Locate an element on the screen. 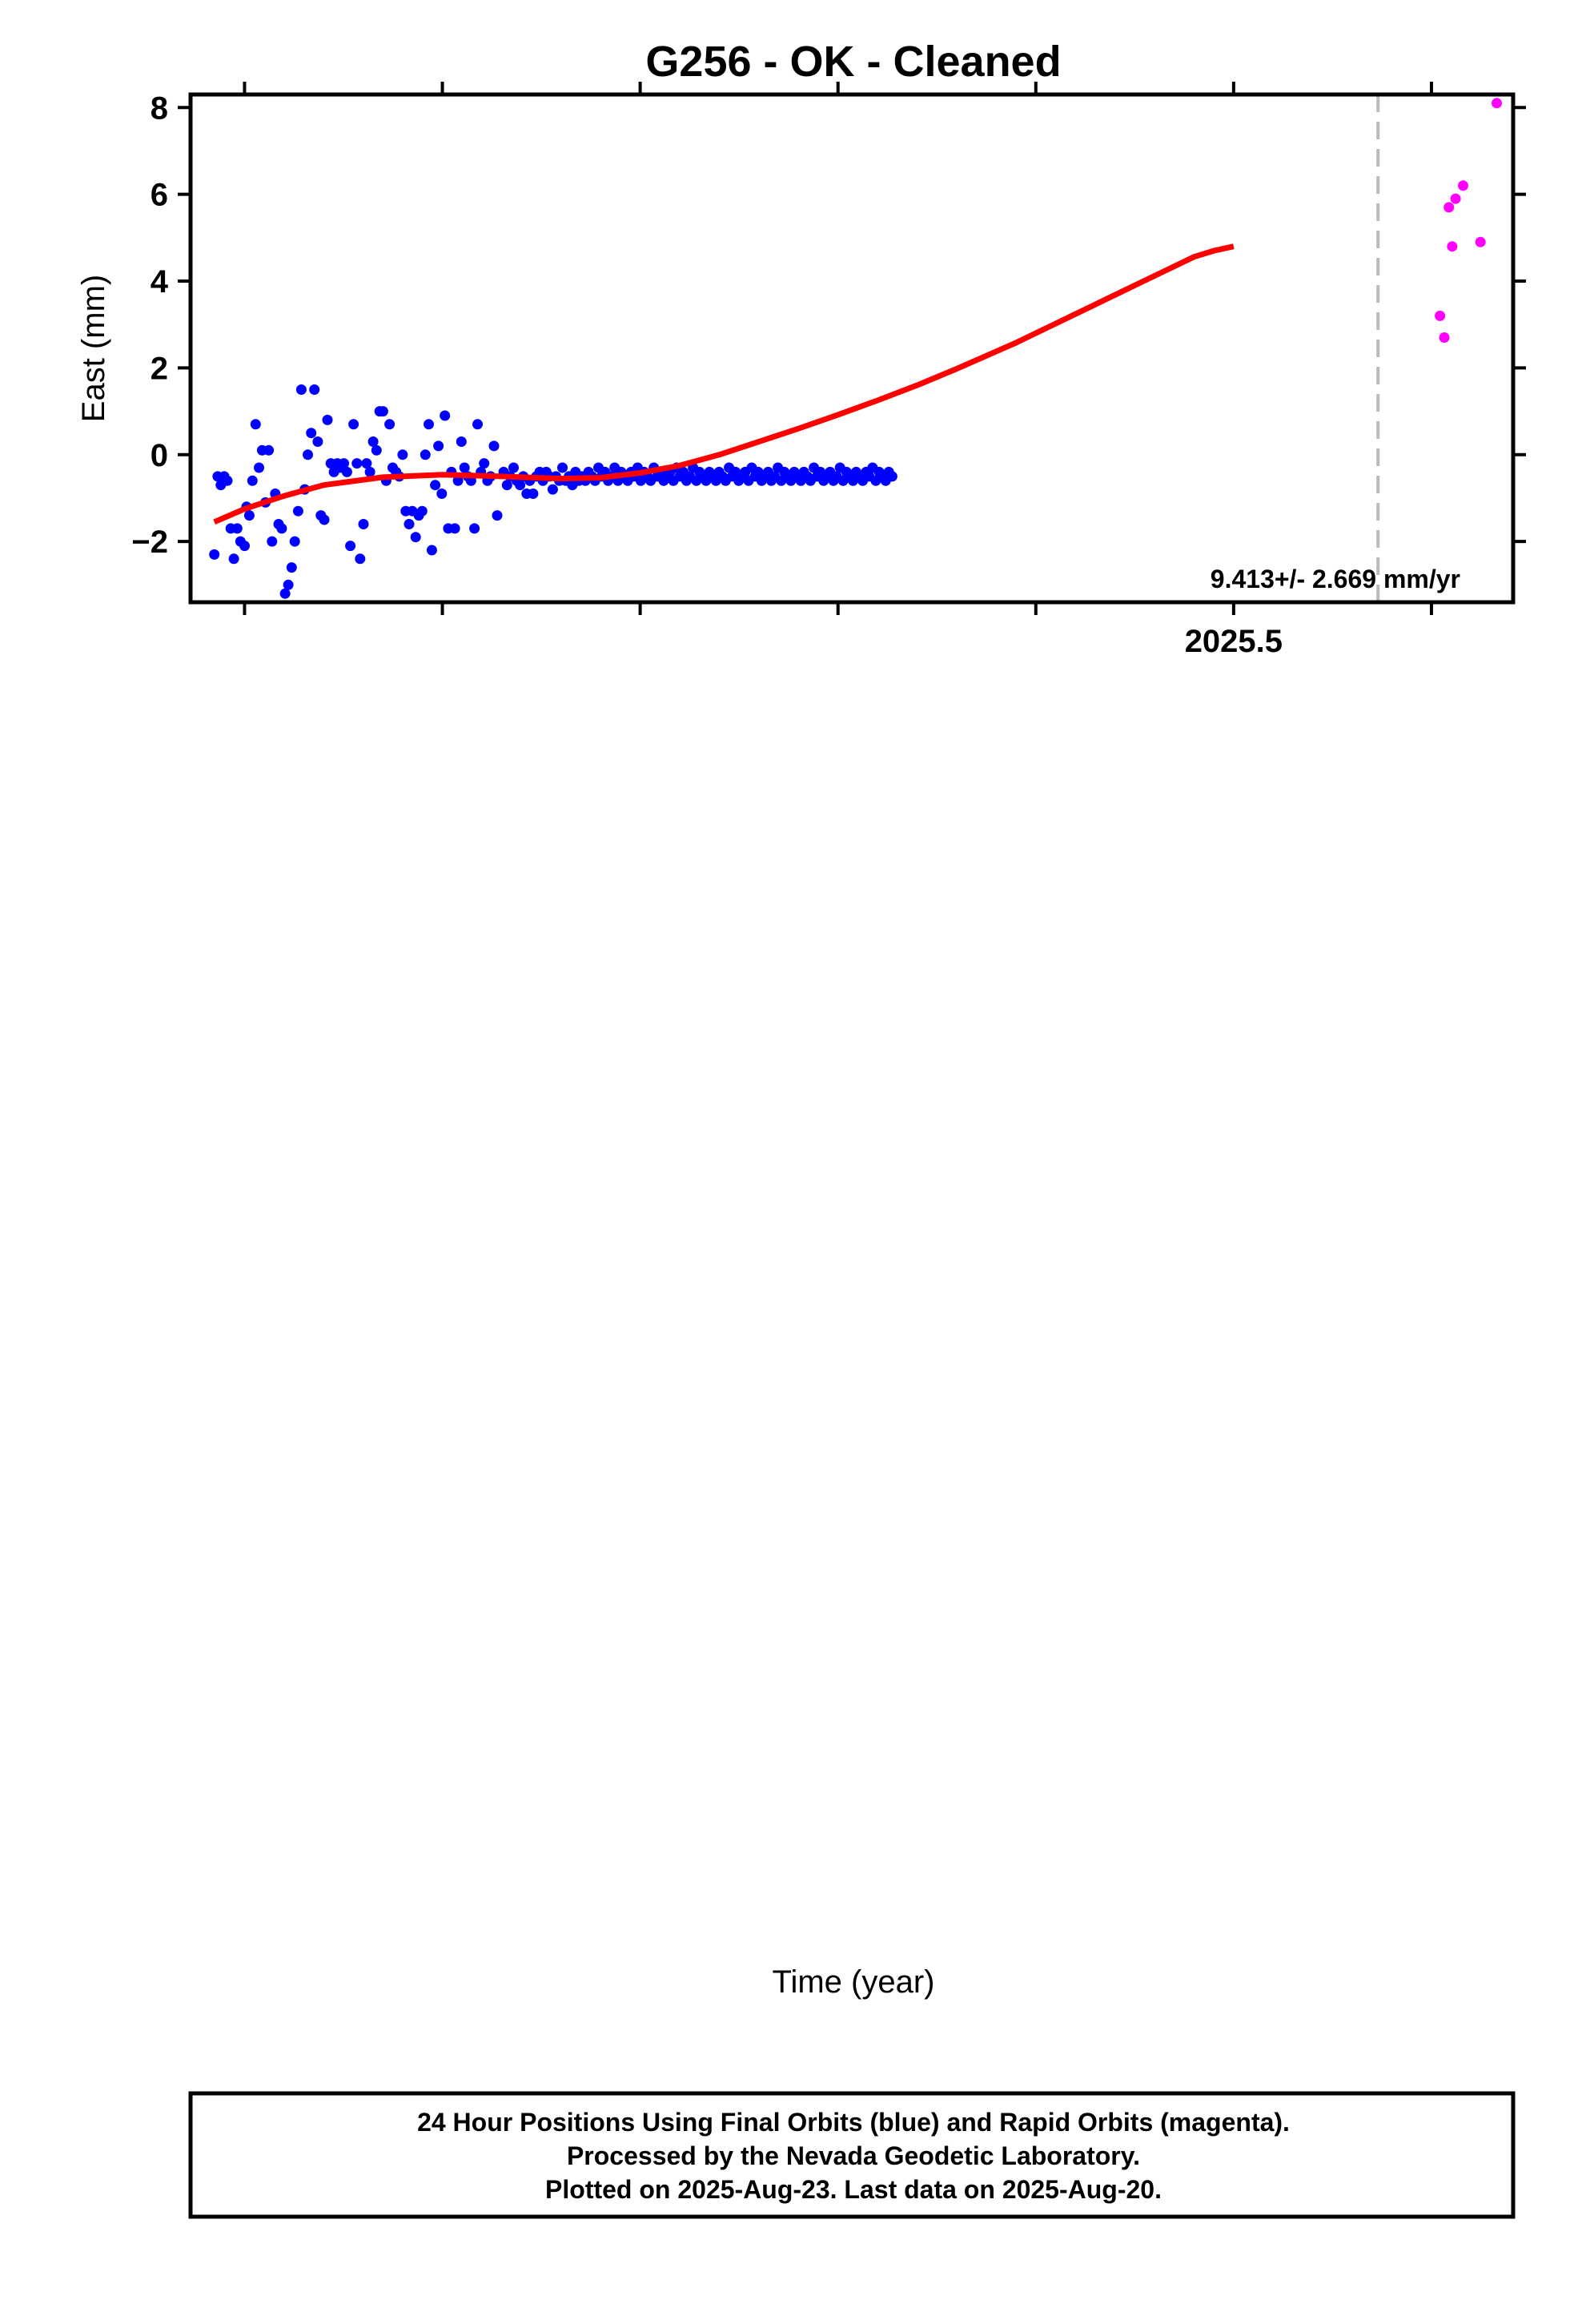 This screenshot has width=1582, height=2324. y-axis-label: East (mm) is located at coordinates (94, 348).